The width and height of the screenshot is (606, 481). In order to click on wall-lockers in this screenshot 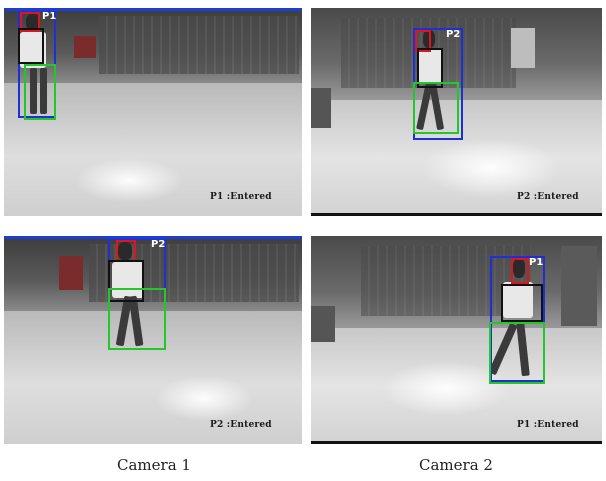, I will do `click(199, 45)`.